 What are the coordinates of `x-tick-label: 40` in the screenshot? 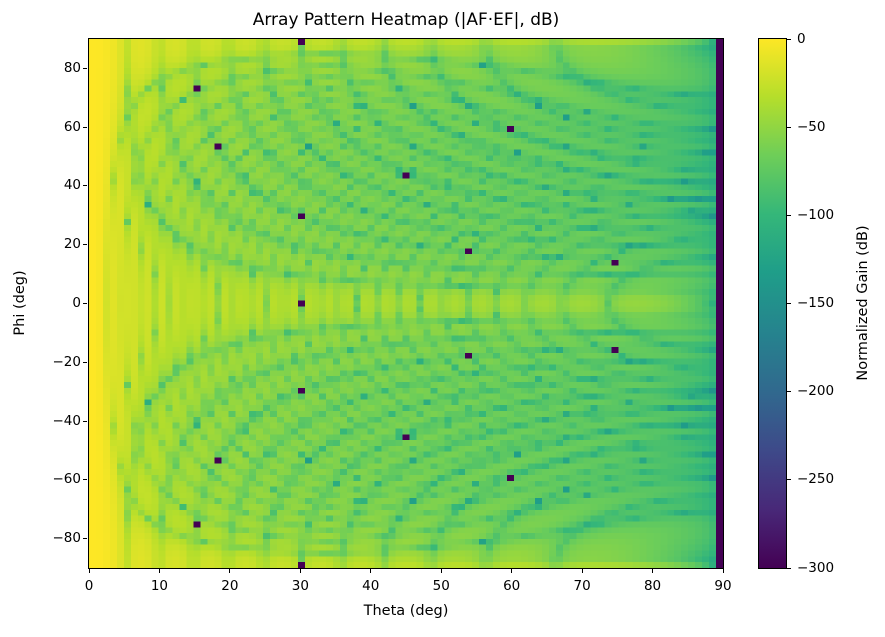 It's located at (371, 586).